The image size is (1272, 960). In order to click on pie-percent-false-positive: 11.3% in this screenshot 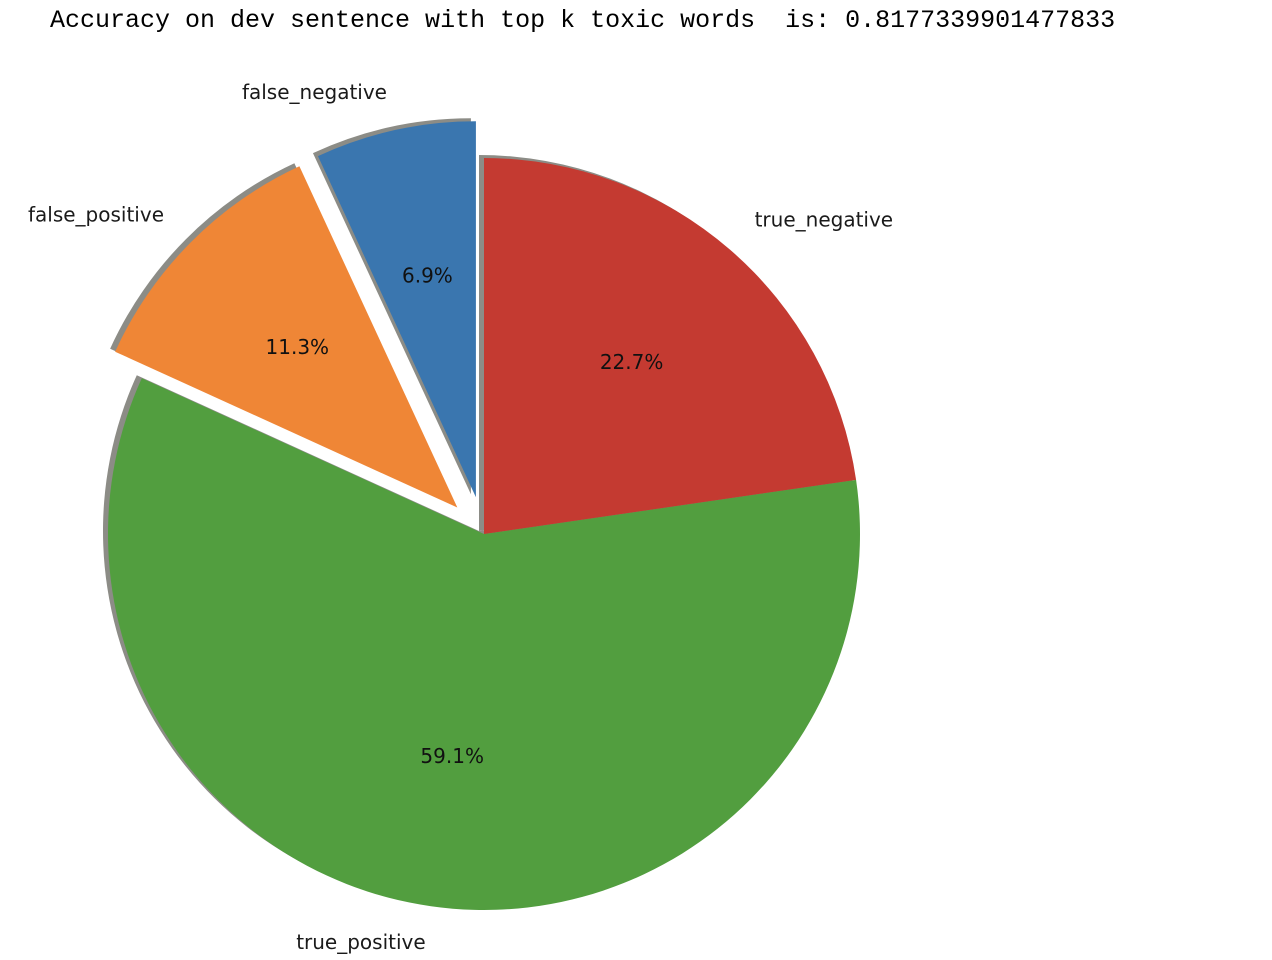, I will do `click(298, 347)`.